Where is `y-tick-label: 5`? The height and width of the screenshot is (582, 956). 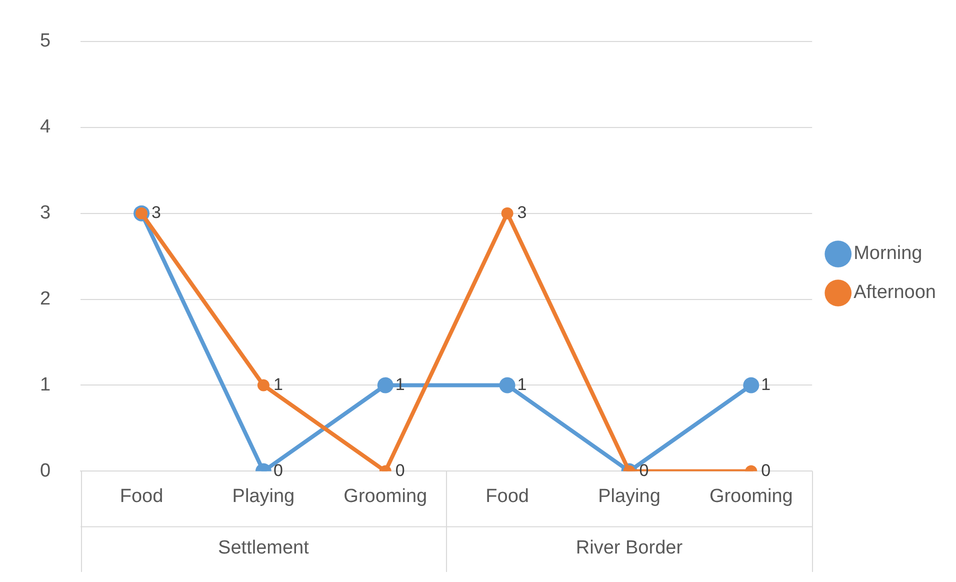 y-tick-label: 5 is located at coordinates (45, 41).